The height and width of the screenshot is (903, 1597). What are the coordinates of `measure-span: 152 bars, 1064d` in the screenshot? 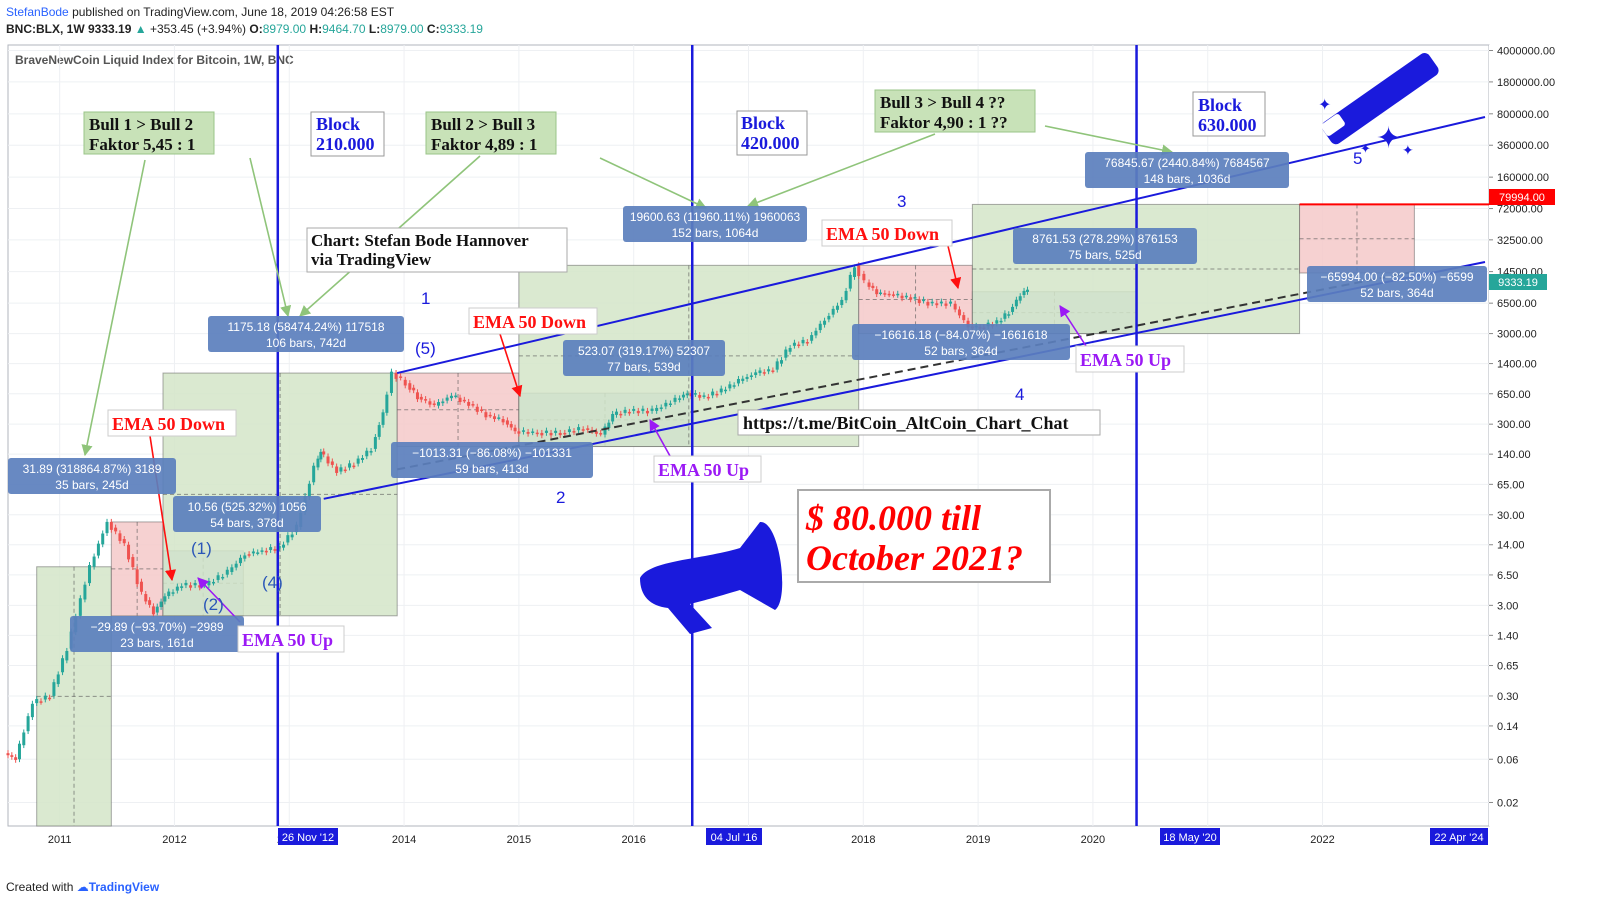 It's located at (715, 233).